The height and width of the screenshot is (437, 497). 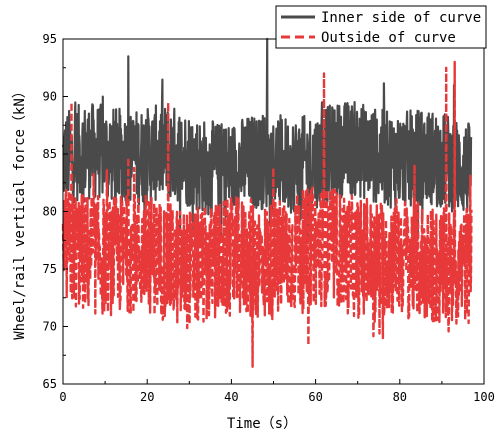 What do you see at coordinates (231, 397) in the screenshot?
I see `x-tick-label: 40` at bounding box center [231, 397].